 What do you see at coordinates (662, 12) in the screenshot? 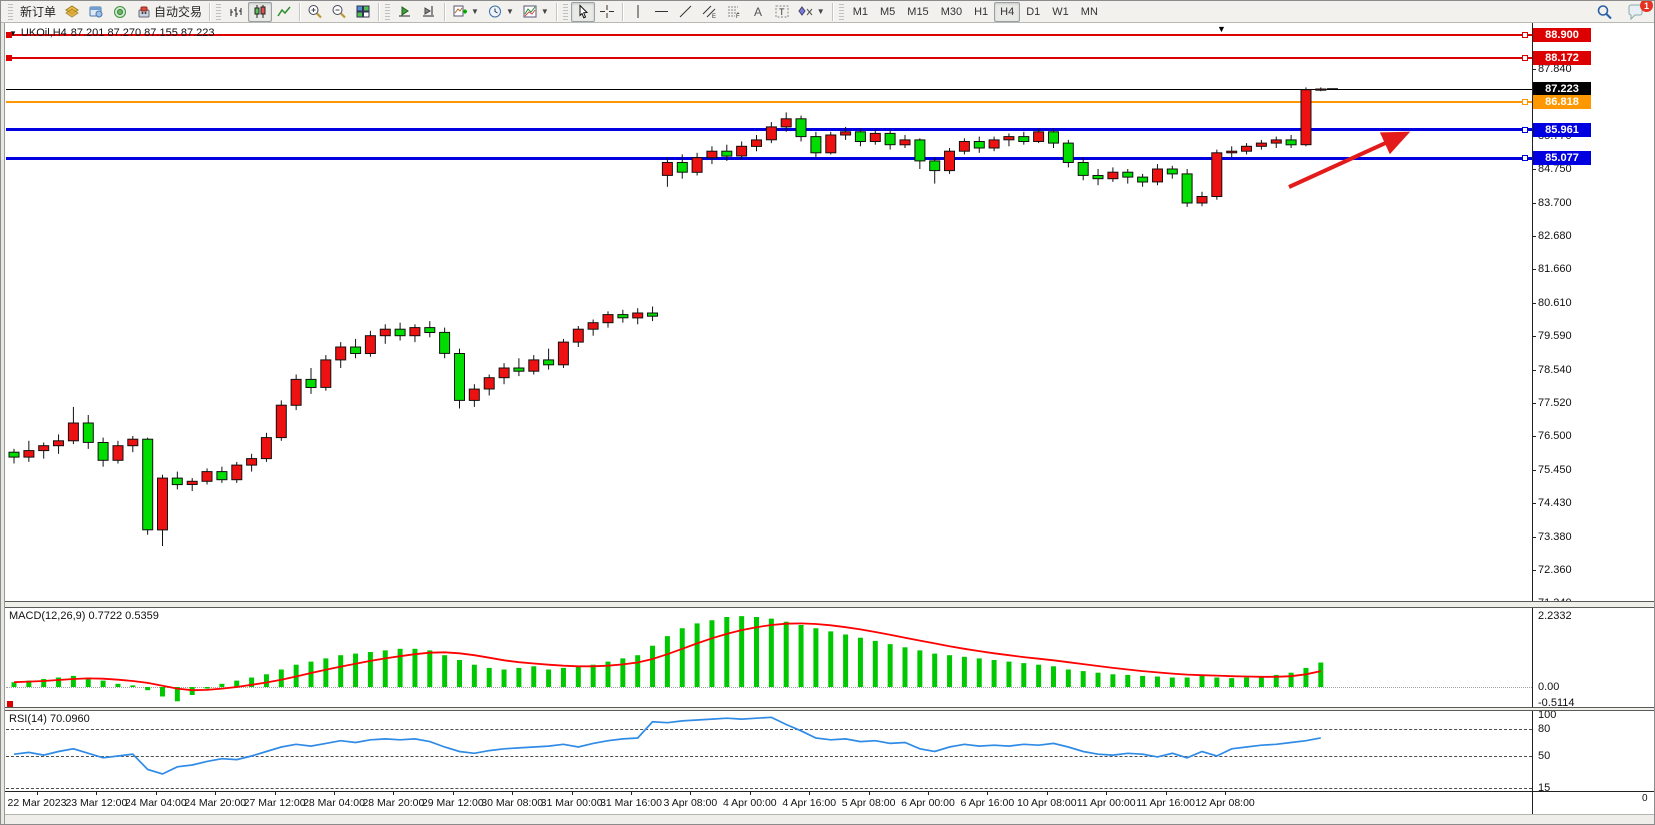
I see `horizontal-line-tool-button` at bounding box center [662, 12].